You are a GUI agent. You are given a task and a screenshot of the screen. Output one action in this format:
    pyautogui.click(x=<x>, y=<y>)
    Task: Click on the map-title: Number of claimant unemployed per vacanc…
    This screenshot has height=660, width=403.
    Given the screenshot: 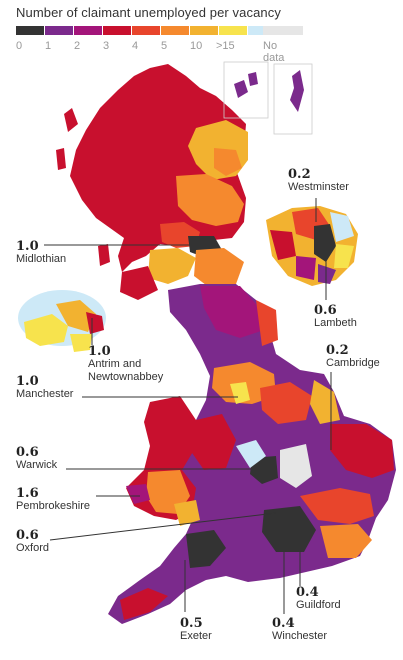 What is the action you would take?
    pyautogui.click(x=148, y=12)
    